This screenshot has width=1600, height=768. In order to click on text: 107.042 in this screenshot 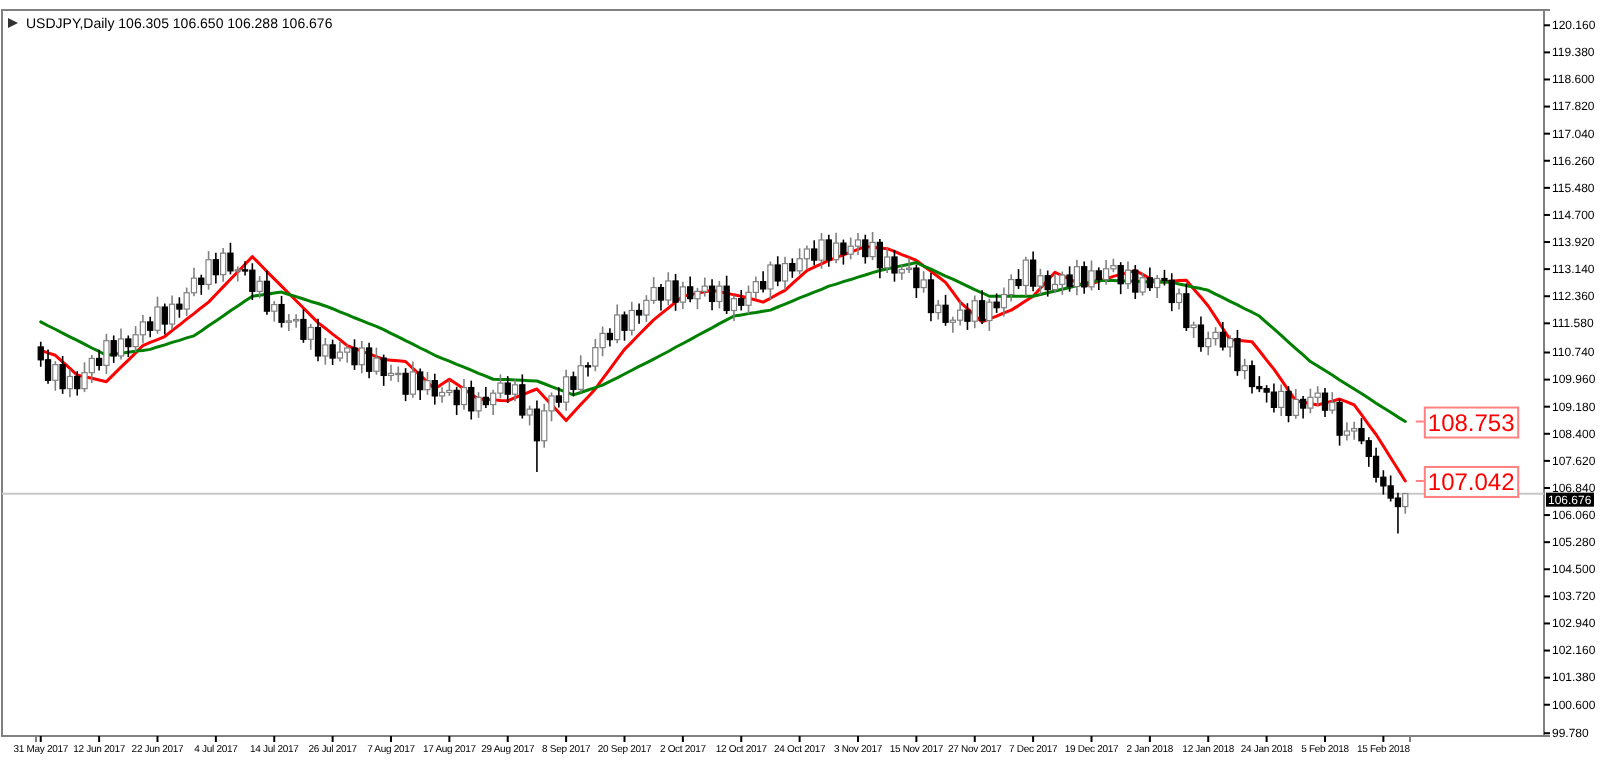, I will do `click(1471, 481)`.